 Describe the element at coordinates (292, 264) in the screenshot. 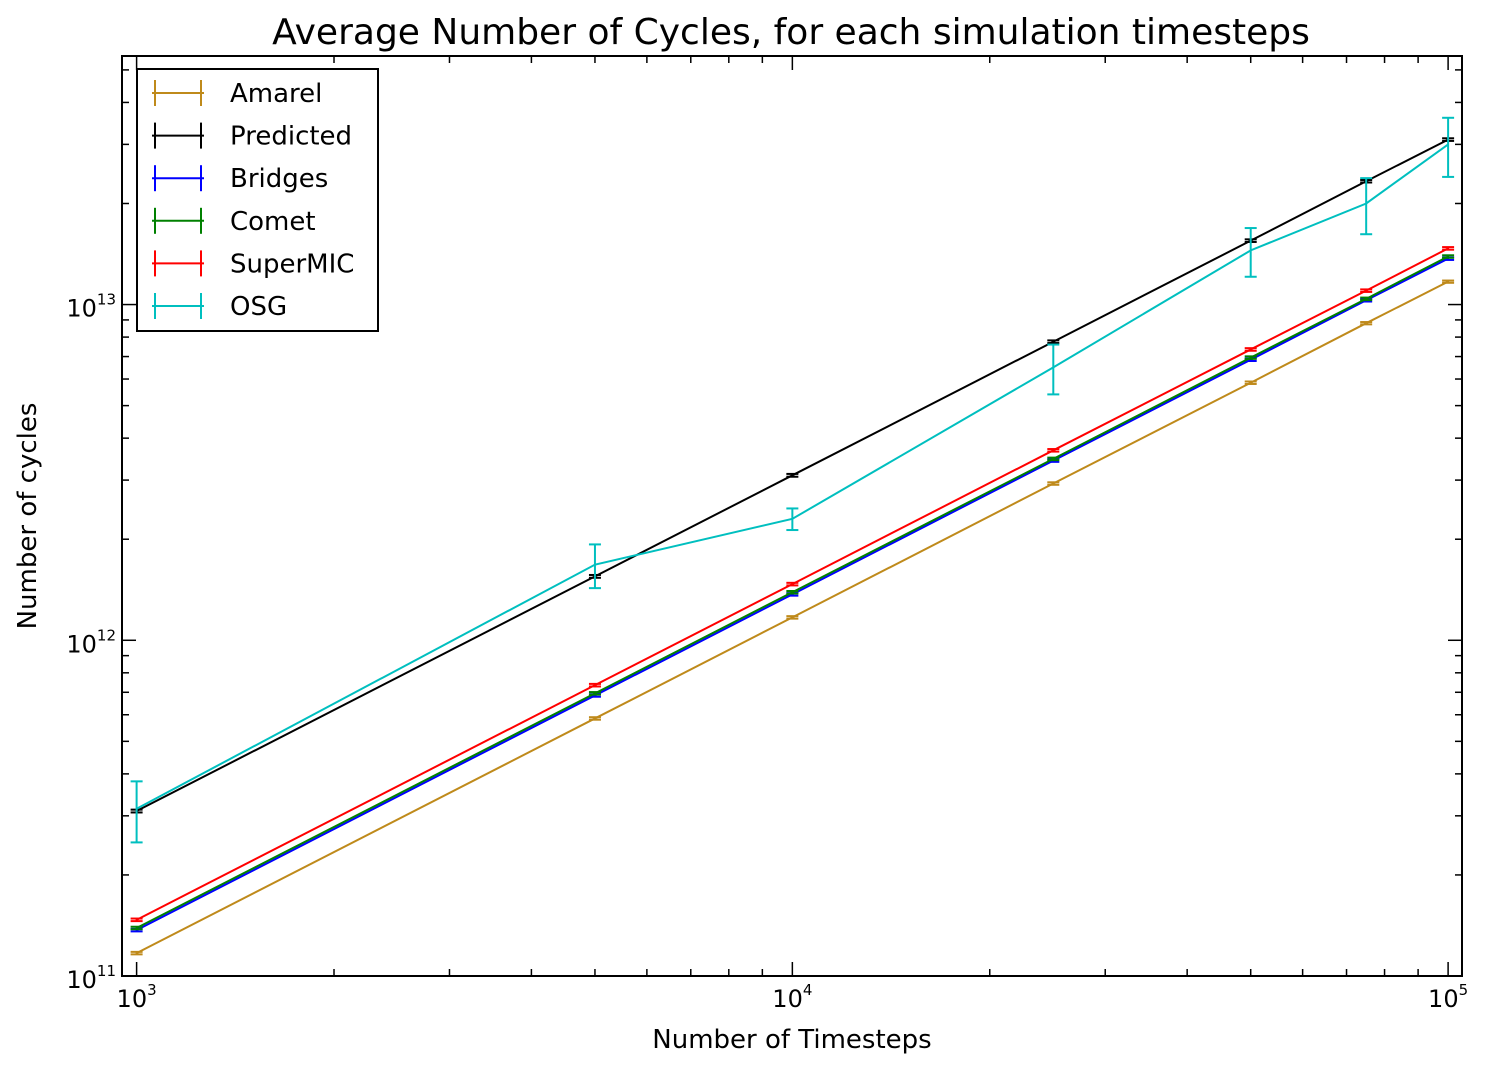

I see `legend-label: SuperMIC` at that location.